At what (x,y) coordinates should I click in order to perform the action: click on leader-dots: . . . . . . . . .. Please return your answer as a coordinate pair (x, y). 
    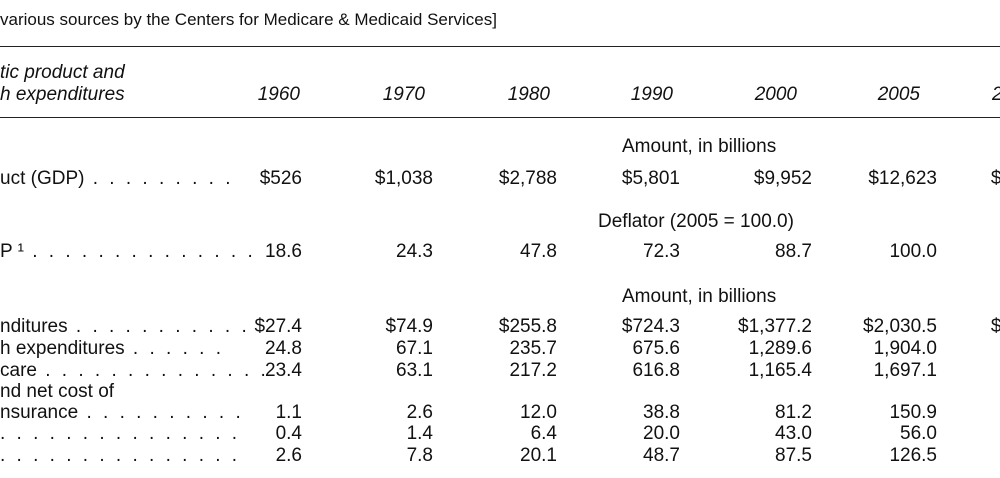
    Looking at the image, I should click on (159, 178).